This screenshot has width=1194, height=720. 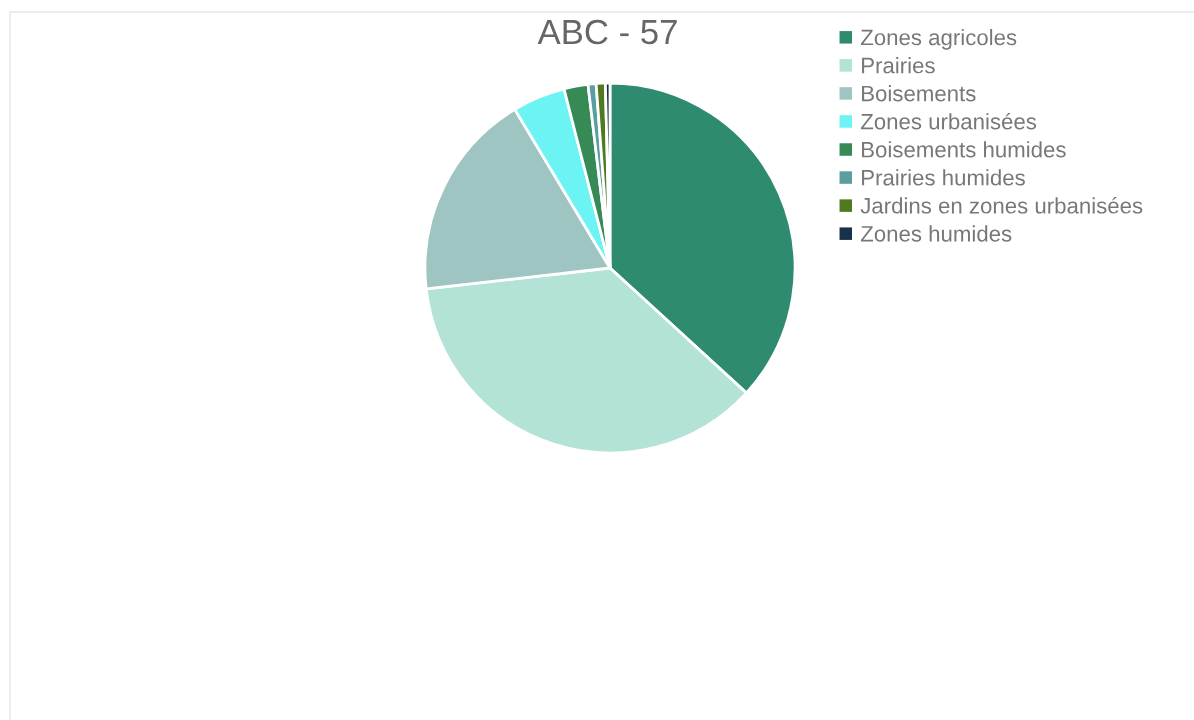 I want to click on legend-label: Jardins en zones urbanisées, so click(x=1001, y=205).